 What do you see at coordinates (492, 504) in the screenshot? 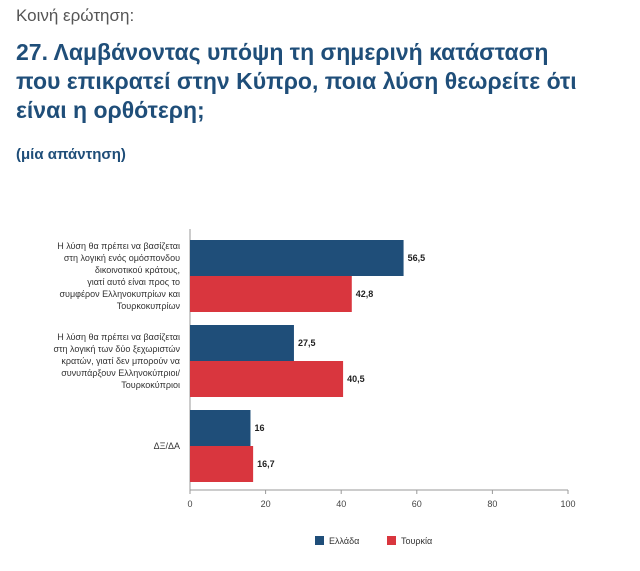
I see `x-tick-label: 80` at bounding box center [492, 504].